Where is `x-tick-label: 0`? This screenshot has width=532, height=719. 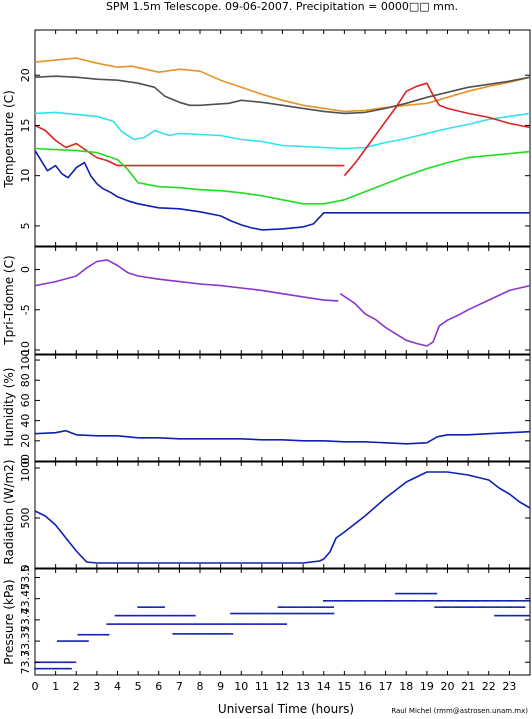
x-tick-label: 0 is located at coordinates (35, 686).